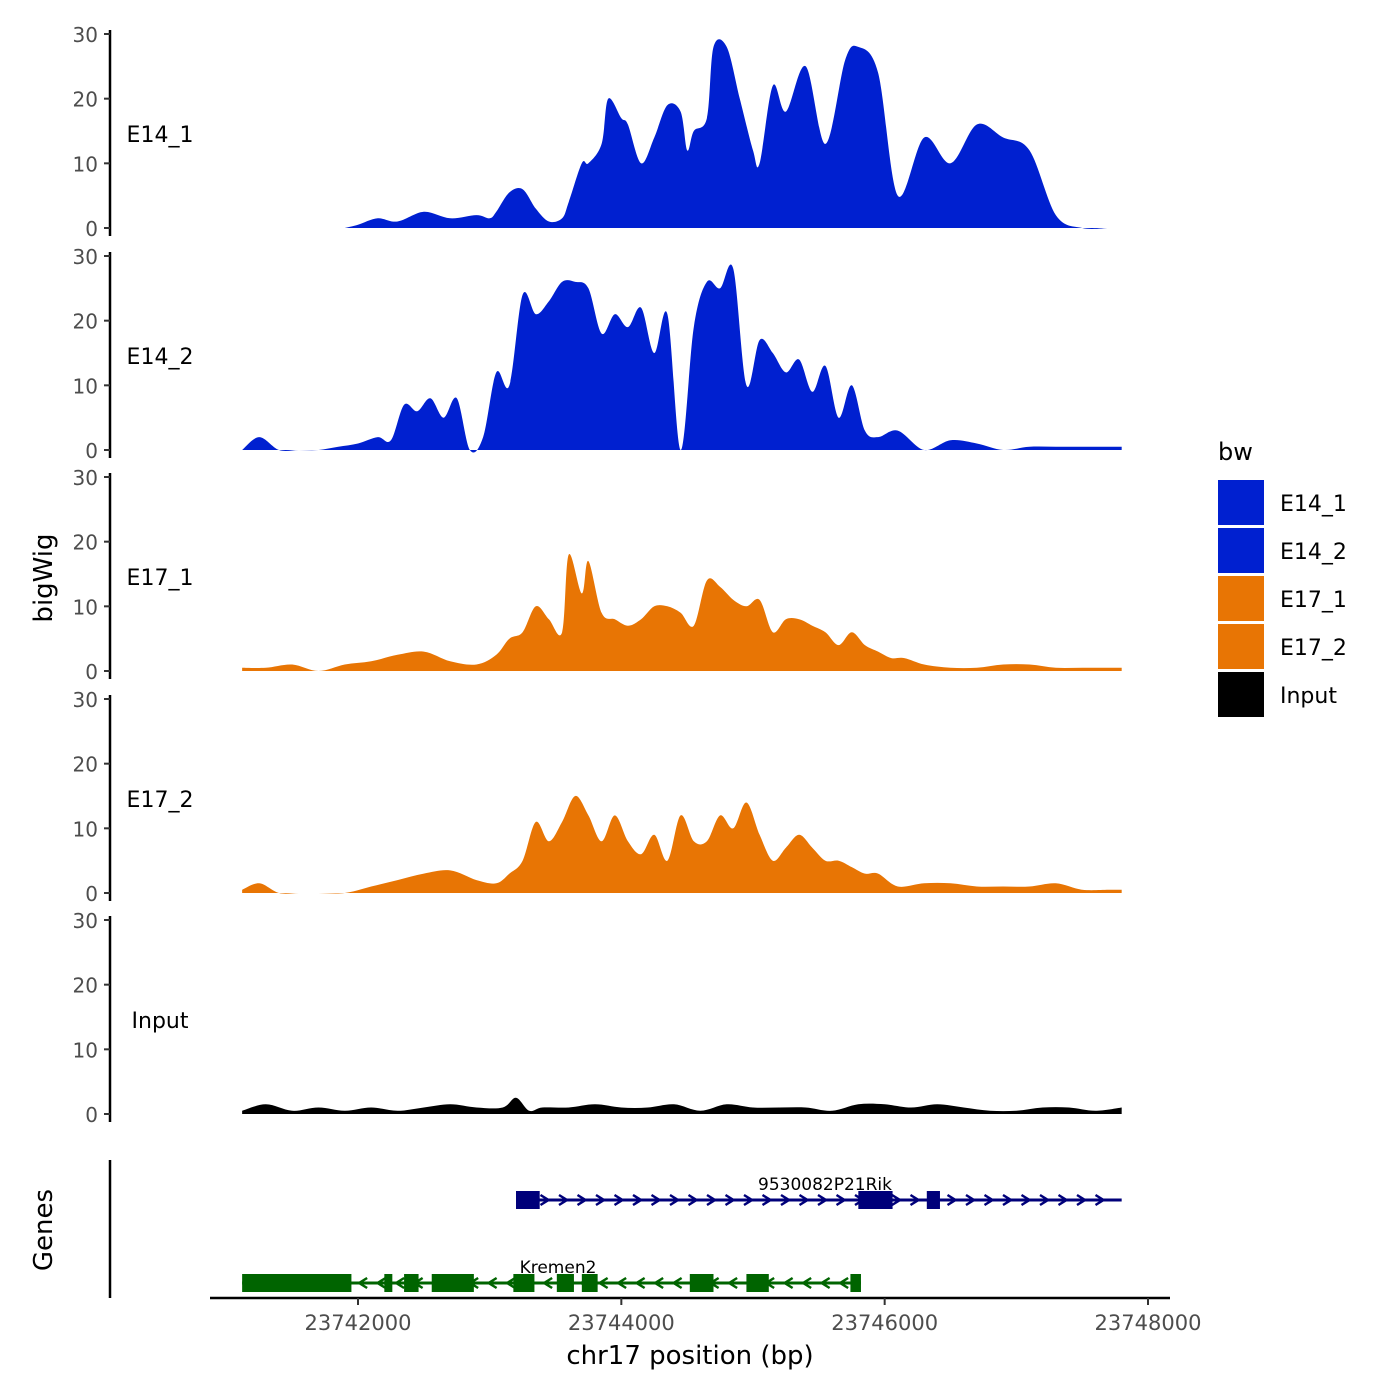 The height and width of the screenshot is (1400, 1400). Describe the element at coordinates (160, 135) in the screenshot. I see `track-label-e14_1: E14_1` at that location.